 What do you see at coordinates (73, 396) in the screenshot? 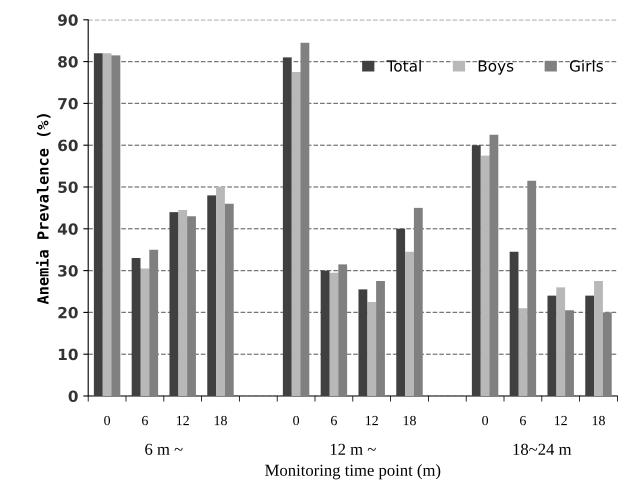
I see `y-tick-label: 0` at bounding box center [73, 396].